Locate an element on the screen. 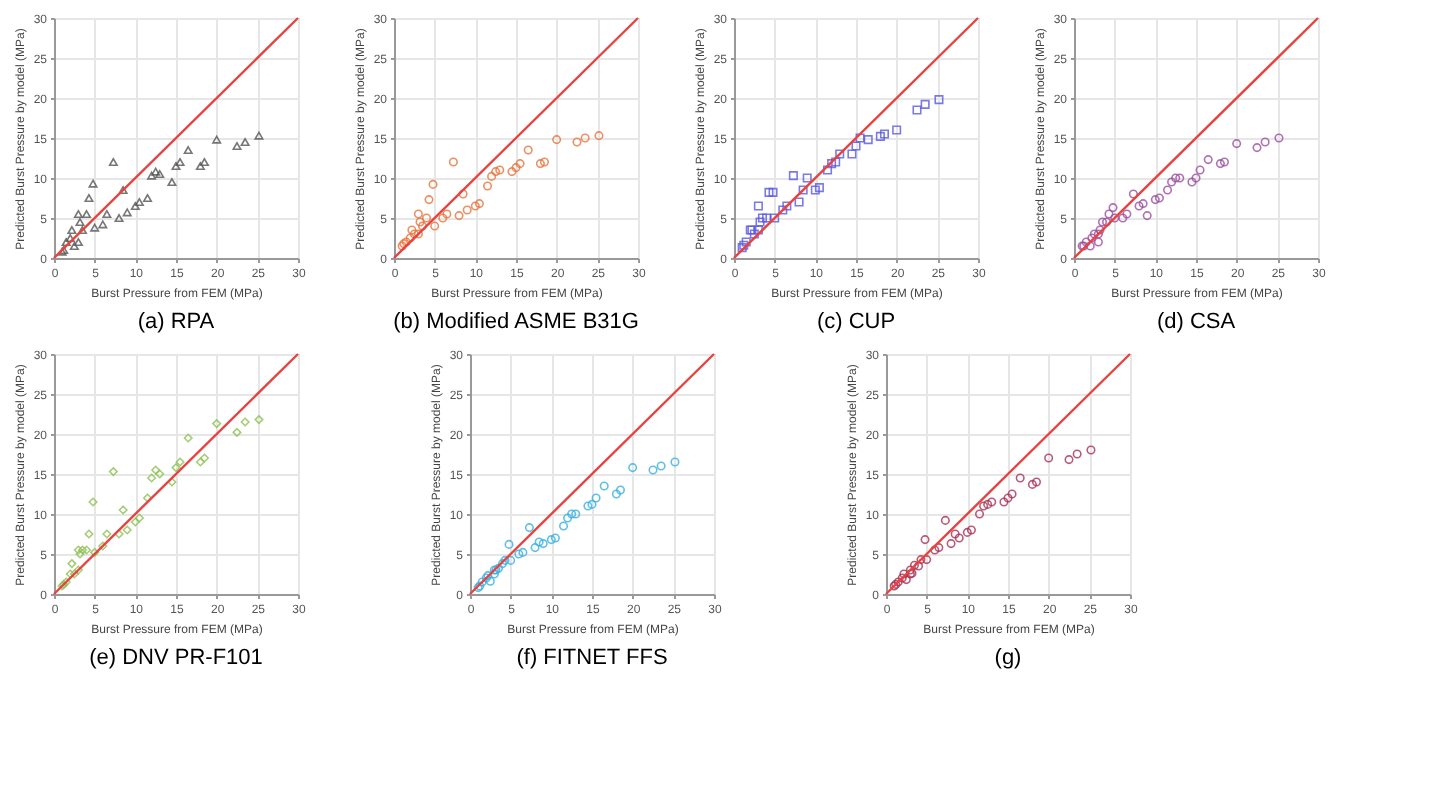  text: (d) CSA is located at coordinates (1196, 322).